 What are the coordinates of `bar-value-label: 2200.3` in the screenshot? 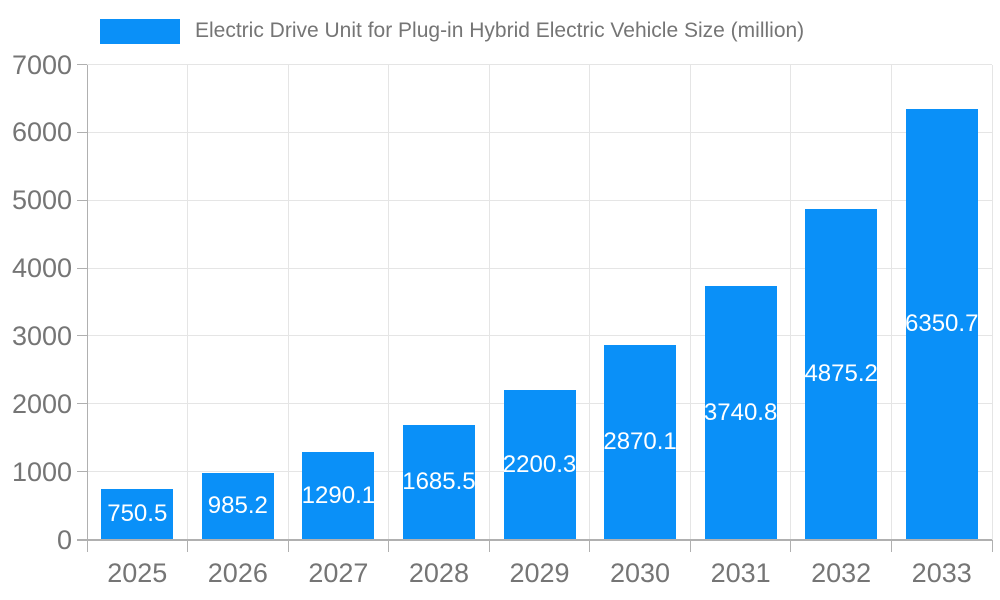 It's located at (539, 464).